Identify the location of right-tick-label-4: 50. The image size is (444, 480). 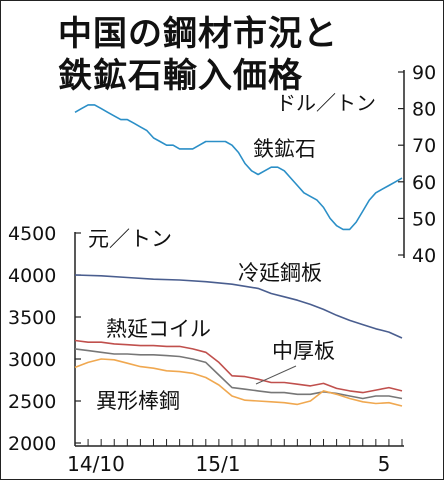
(424, 219).